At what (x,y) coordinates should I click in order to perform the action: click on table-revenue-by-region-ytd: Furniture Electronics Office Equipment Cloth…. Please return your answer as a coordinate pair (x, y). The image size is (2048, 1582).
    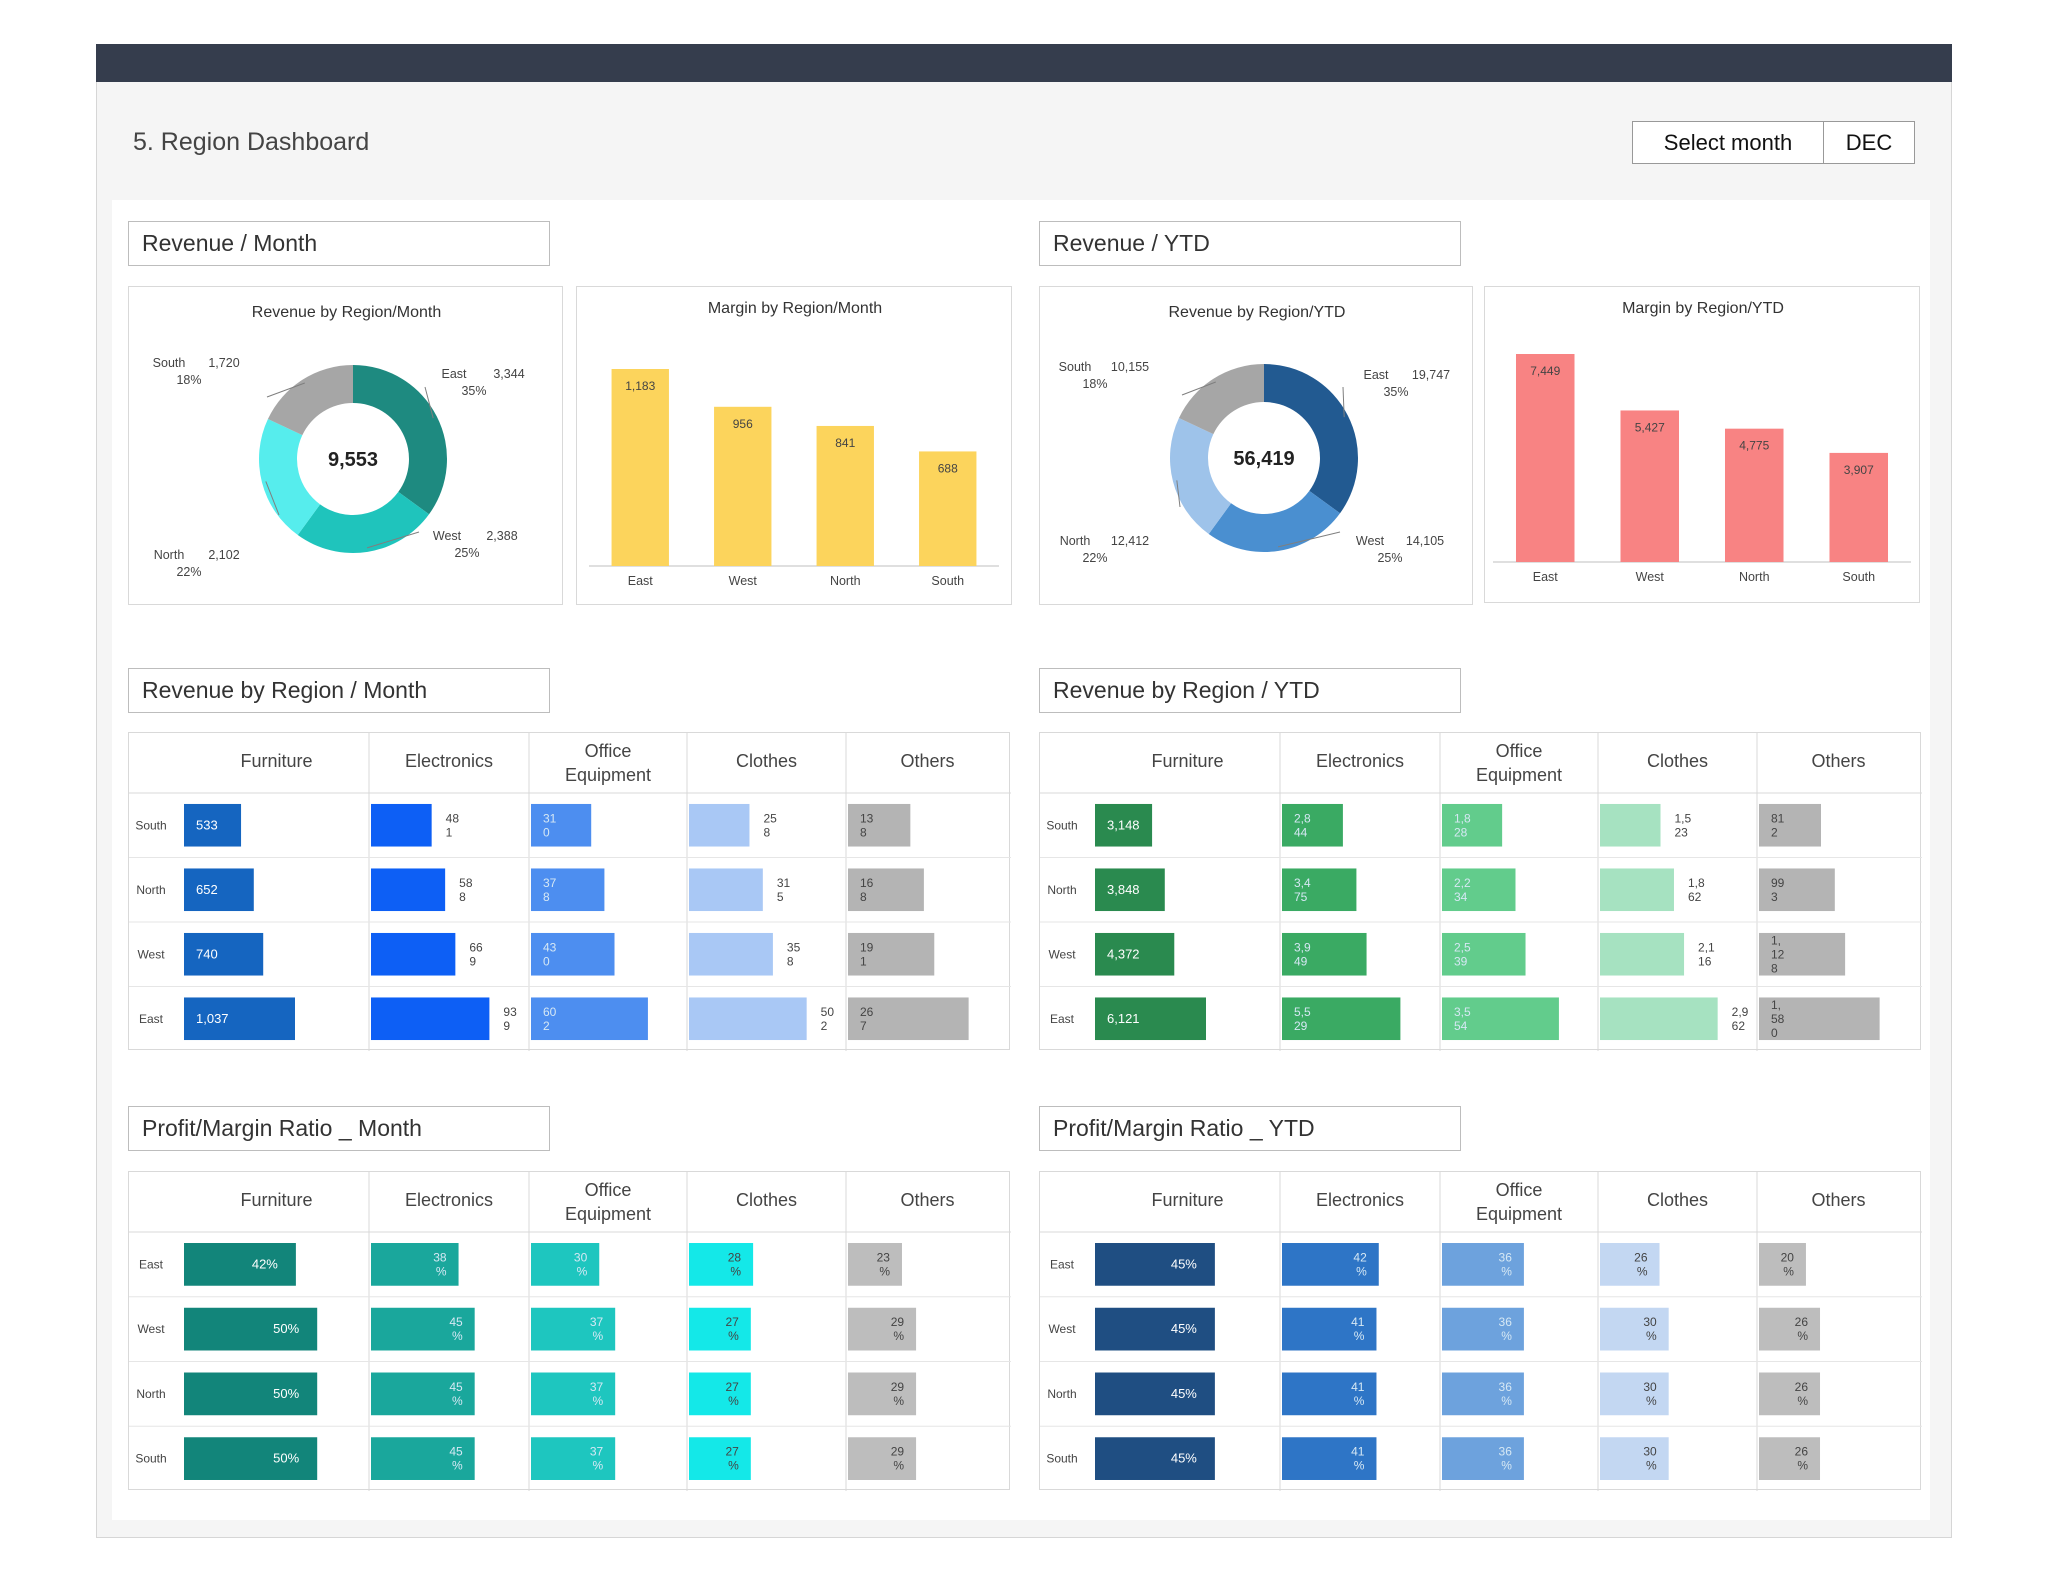
    Looking at the image, I should click on (1481, 892).